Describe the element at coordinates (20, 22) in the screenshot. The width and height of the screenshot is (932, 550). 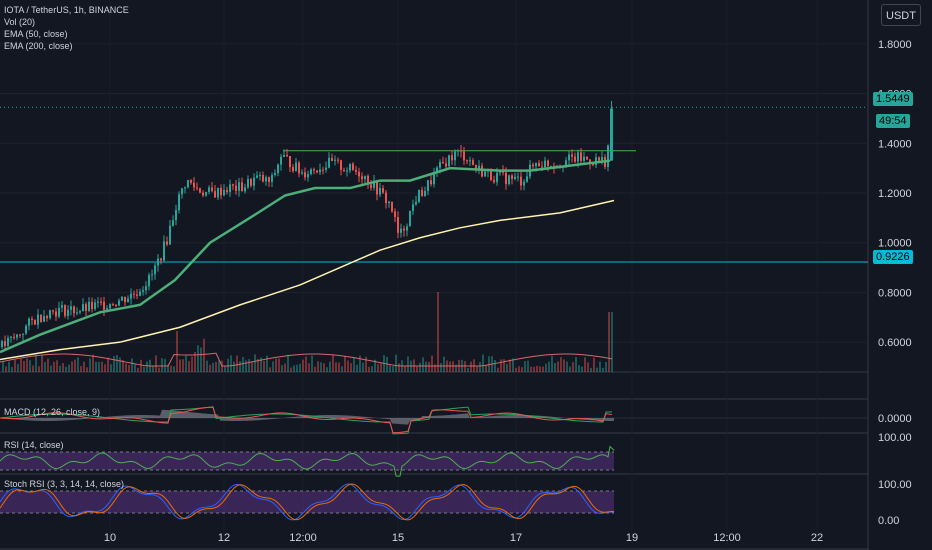
I see `study-vol: Vol (20)` at that location.